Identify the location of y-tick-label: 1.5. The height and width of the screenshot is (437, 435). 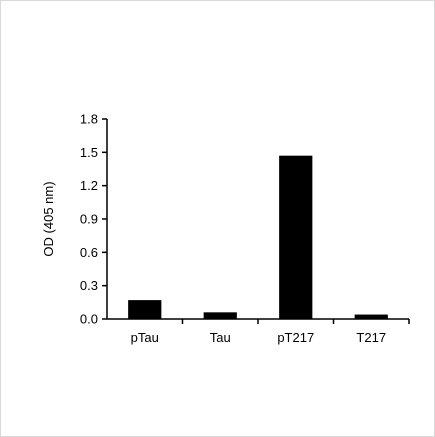
(89, 152).